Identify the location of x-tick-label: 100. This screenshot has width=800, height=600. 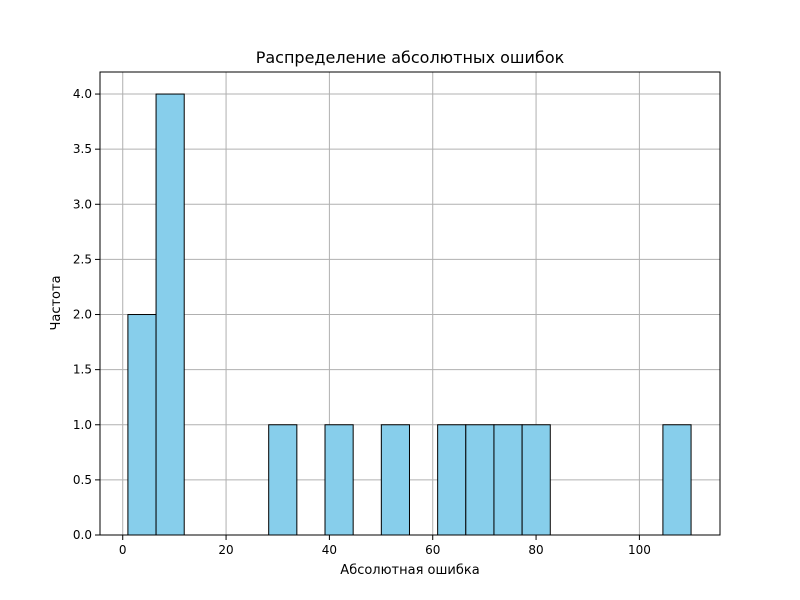
(639, 550).